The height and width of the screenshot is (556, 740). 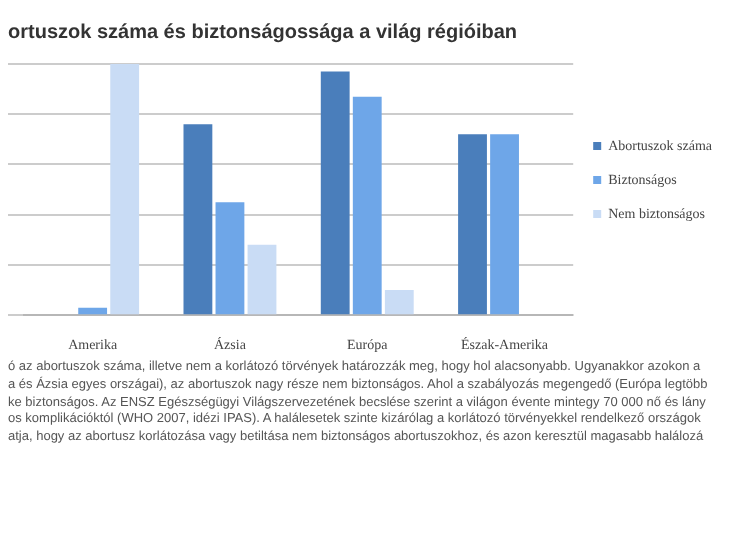 What do you see at coordinates (263, 32) in the screenshot?
I see `chart-title: ortuszok száma és biztonságossága a világ régióiban` at bounding box center [263, 32].